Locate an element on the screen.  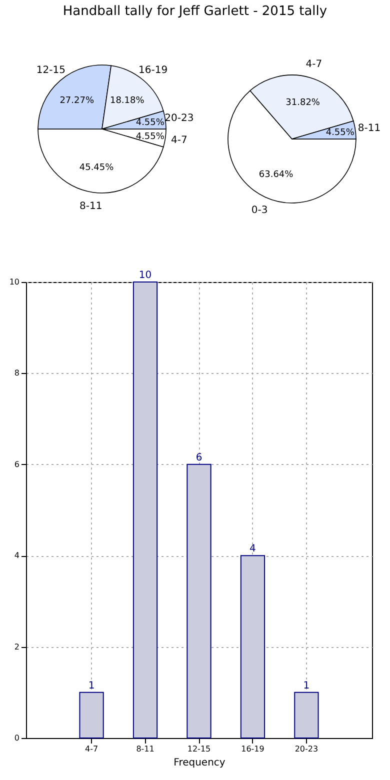
x-tick-label: 20-23 is located at coordinates (306, 749).